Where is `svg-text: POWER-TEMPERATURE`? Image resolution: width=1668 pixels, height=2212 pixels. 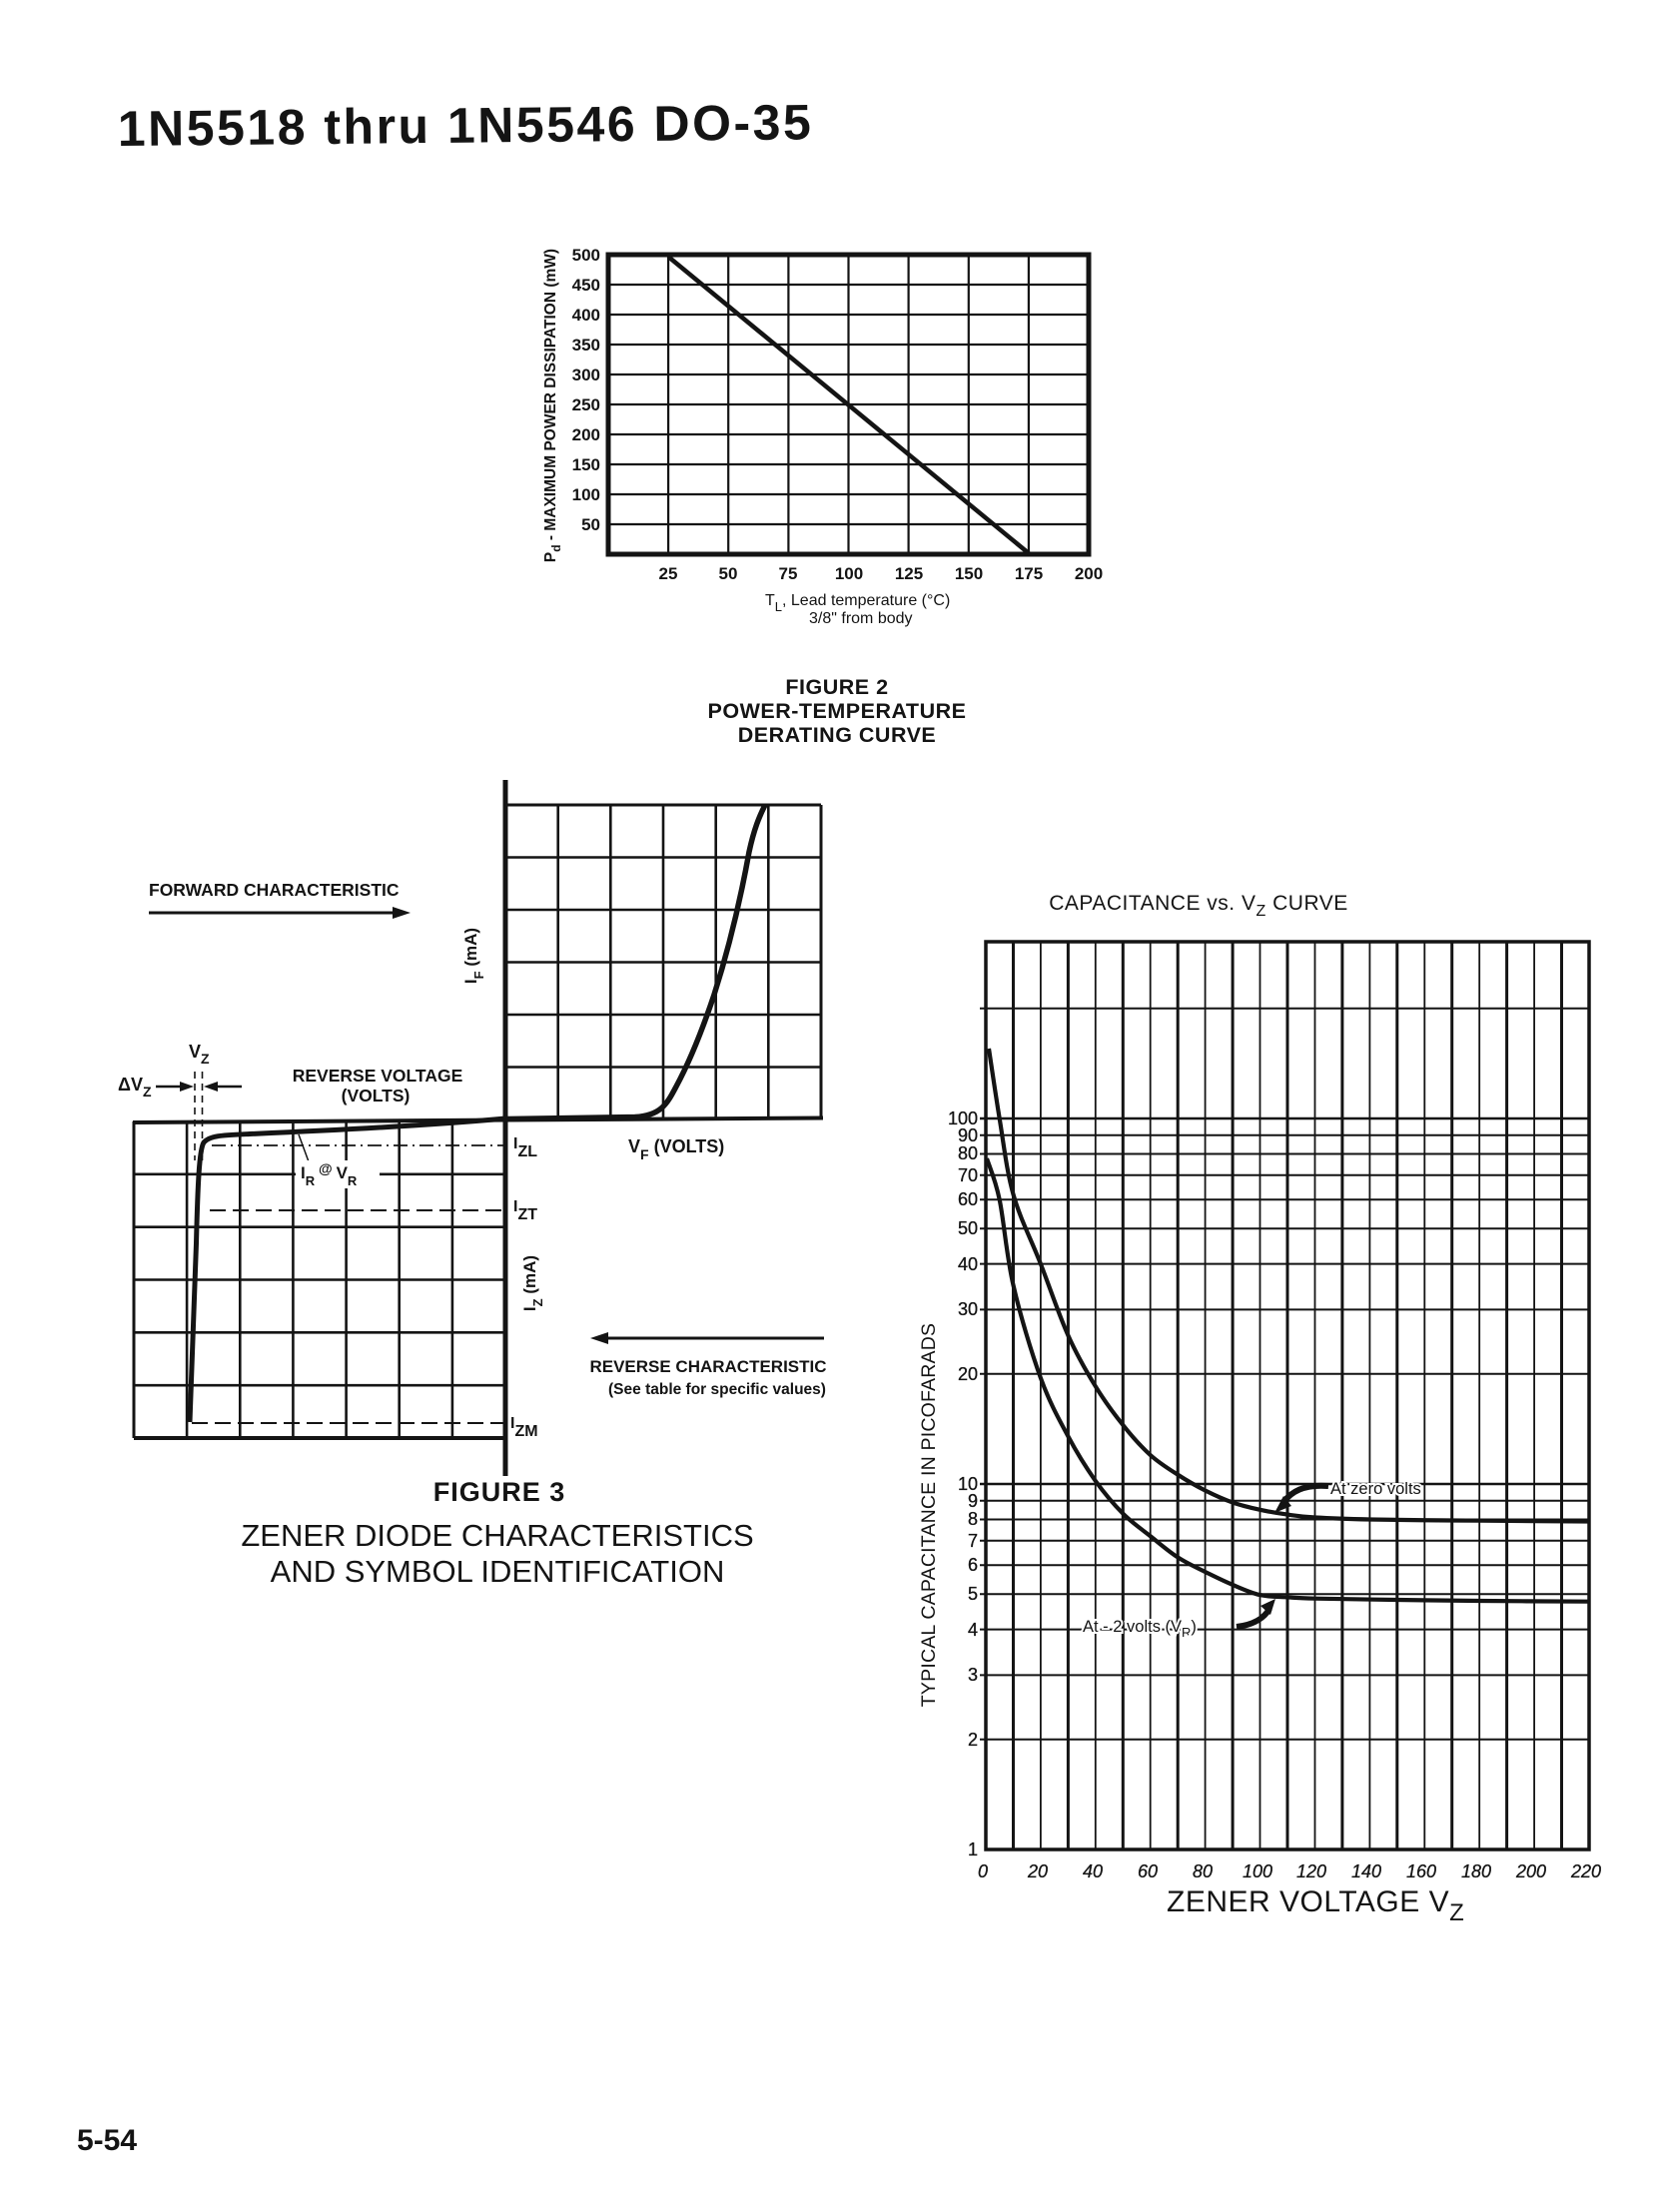 svg-text: POWER-TEMPERATURE is located at coordinates (837, 711).